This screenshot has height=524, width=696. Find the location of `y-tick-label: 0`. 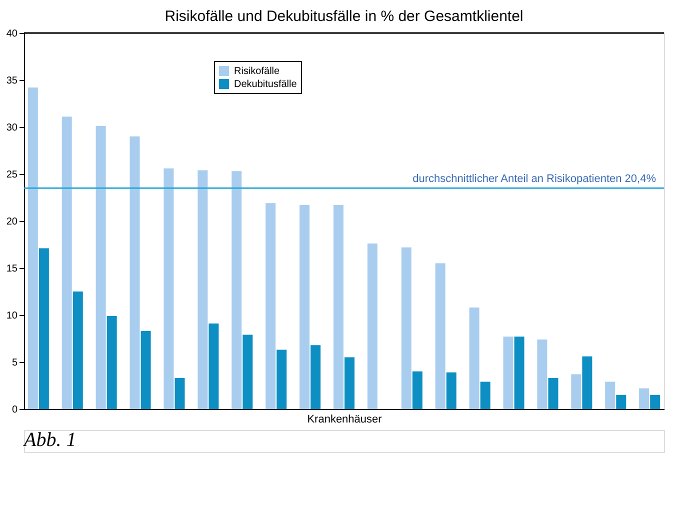

y-tick-label: 0 is located at coordinates (15, 410).